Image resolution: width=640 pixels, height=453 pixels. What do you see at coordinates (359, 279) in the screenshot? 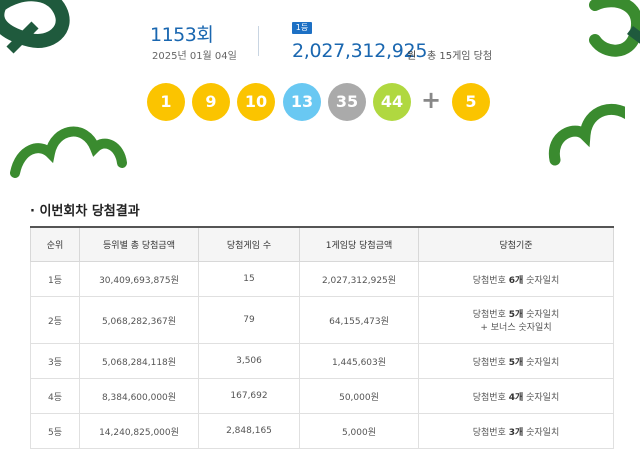
I see `cell-prize-per-game: 2,027,312,925원` at bounding box center [359, 279].